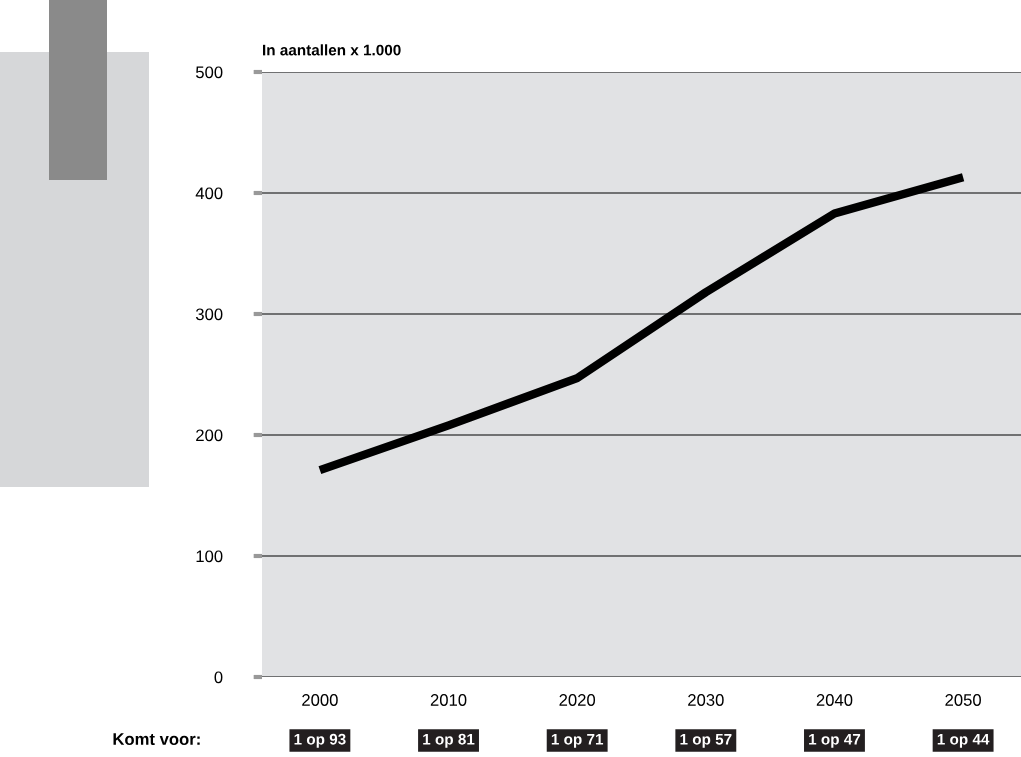 The image size is (1021, 757). What do you see at coordinates (320, 740) in the screenshot?
I see `text: 1 op 93` at bounding box center [320, 740].